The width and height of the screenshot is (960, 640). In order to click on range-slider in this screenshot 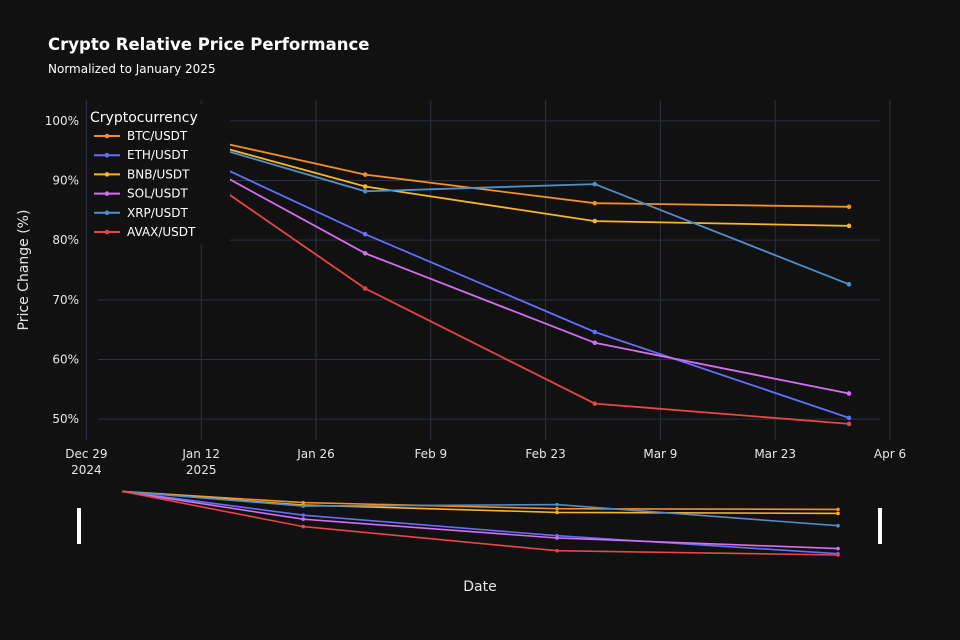, I will do `click(479, 523)`.